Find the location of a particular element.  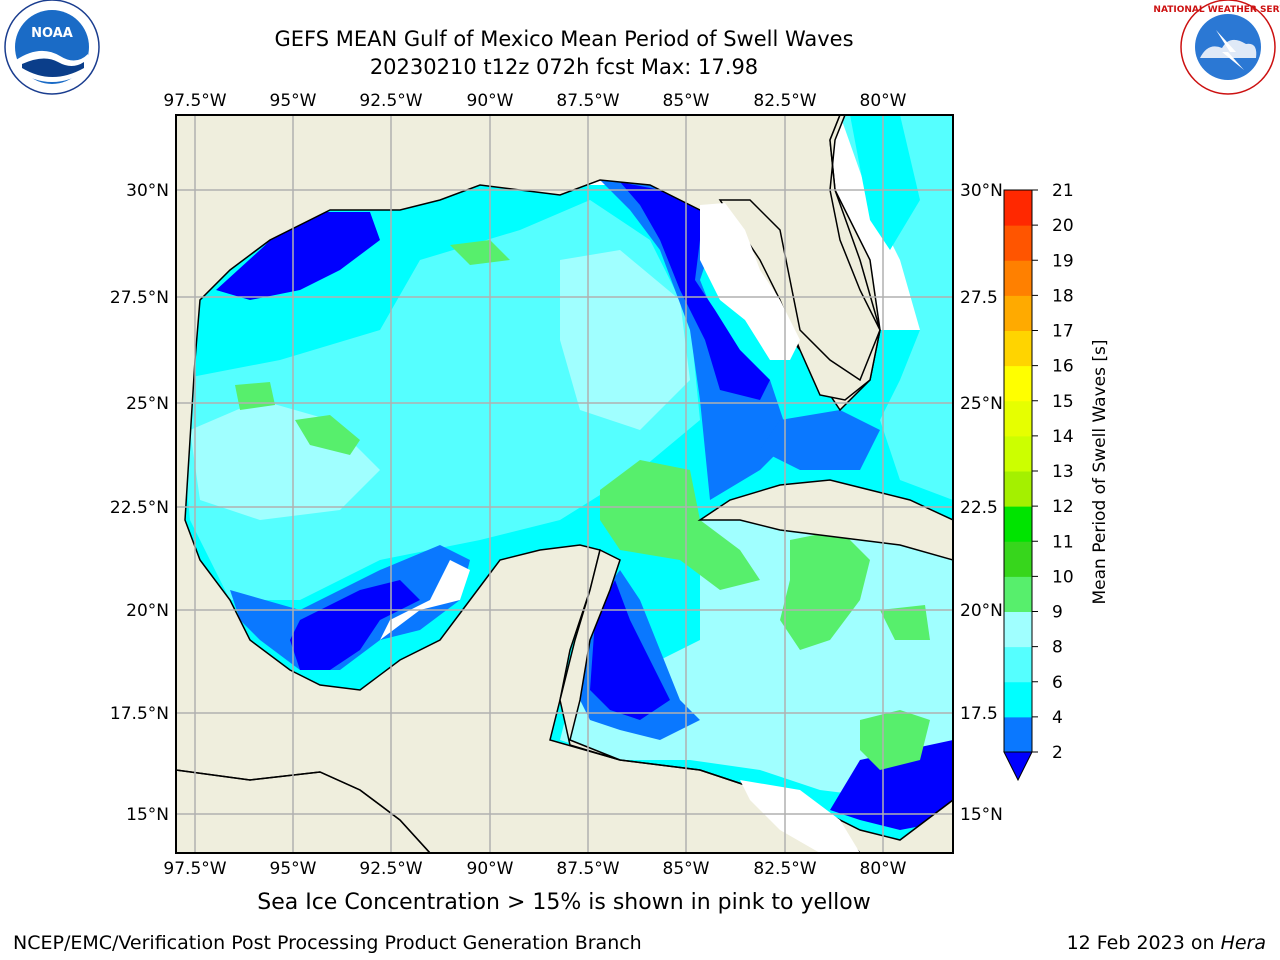

lon-tick-bottom: 97.5°W is located at coordinates (194, 869).